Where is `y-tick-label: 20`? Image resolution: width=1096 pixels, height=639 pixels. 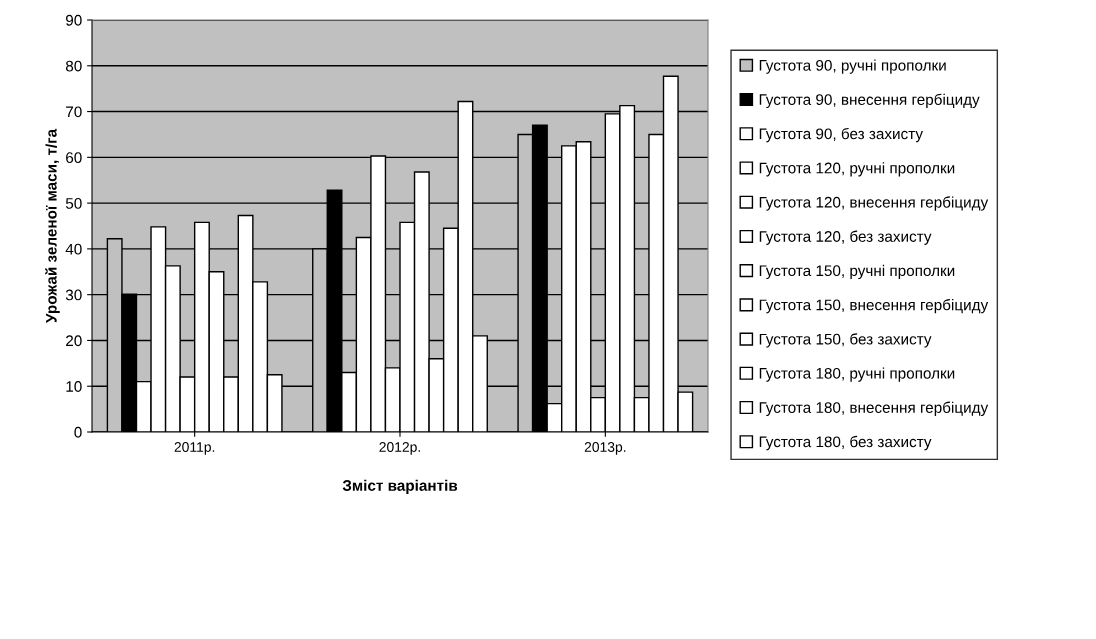 y-tick-label: 20 is located at coordinates (74, 341).